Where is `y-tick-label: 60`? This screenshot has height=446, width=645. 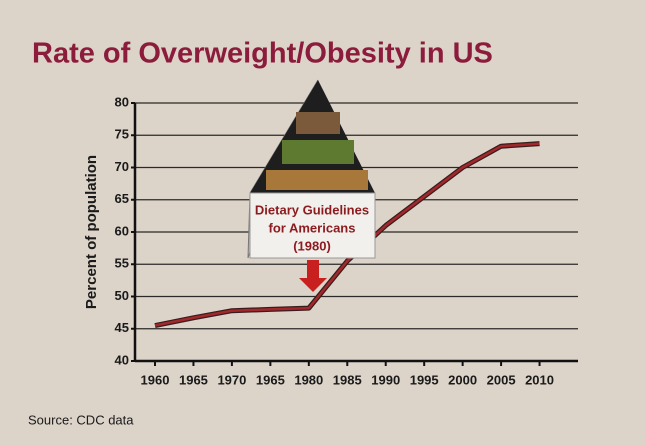
y-tick-label: 60 is located at coordinates (122, 230).